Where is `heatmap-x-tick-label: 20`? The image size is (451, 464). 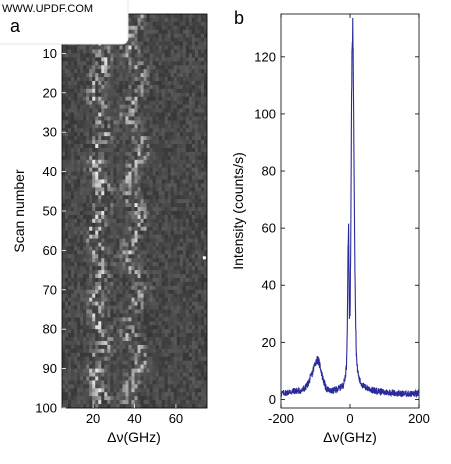
heatmap-x-tick-label: 20 is located at coordinates (93, 418).